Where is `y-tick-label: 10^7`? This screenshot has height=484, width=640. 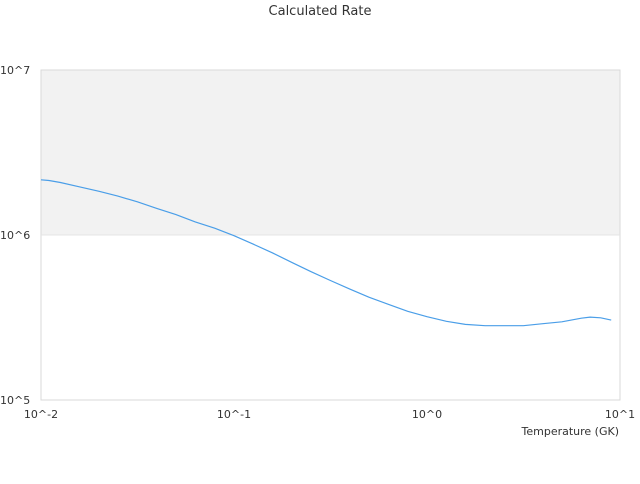 y-tick-label: 10^7 is located at coordinates (15, 70).